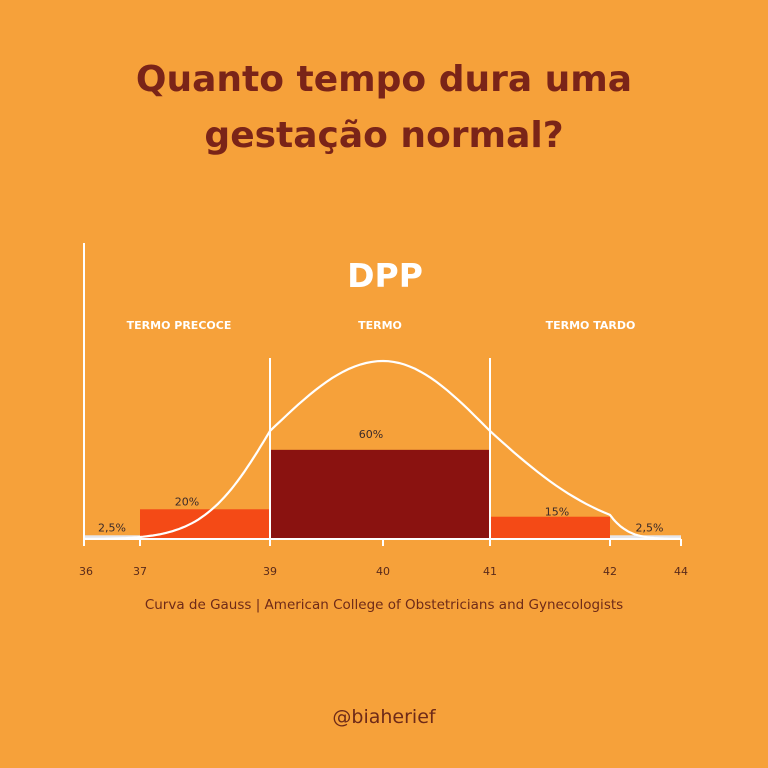  I want to click on bar-value-label: 60%, so click(371, 434).